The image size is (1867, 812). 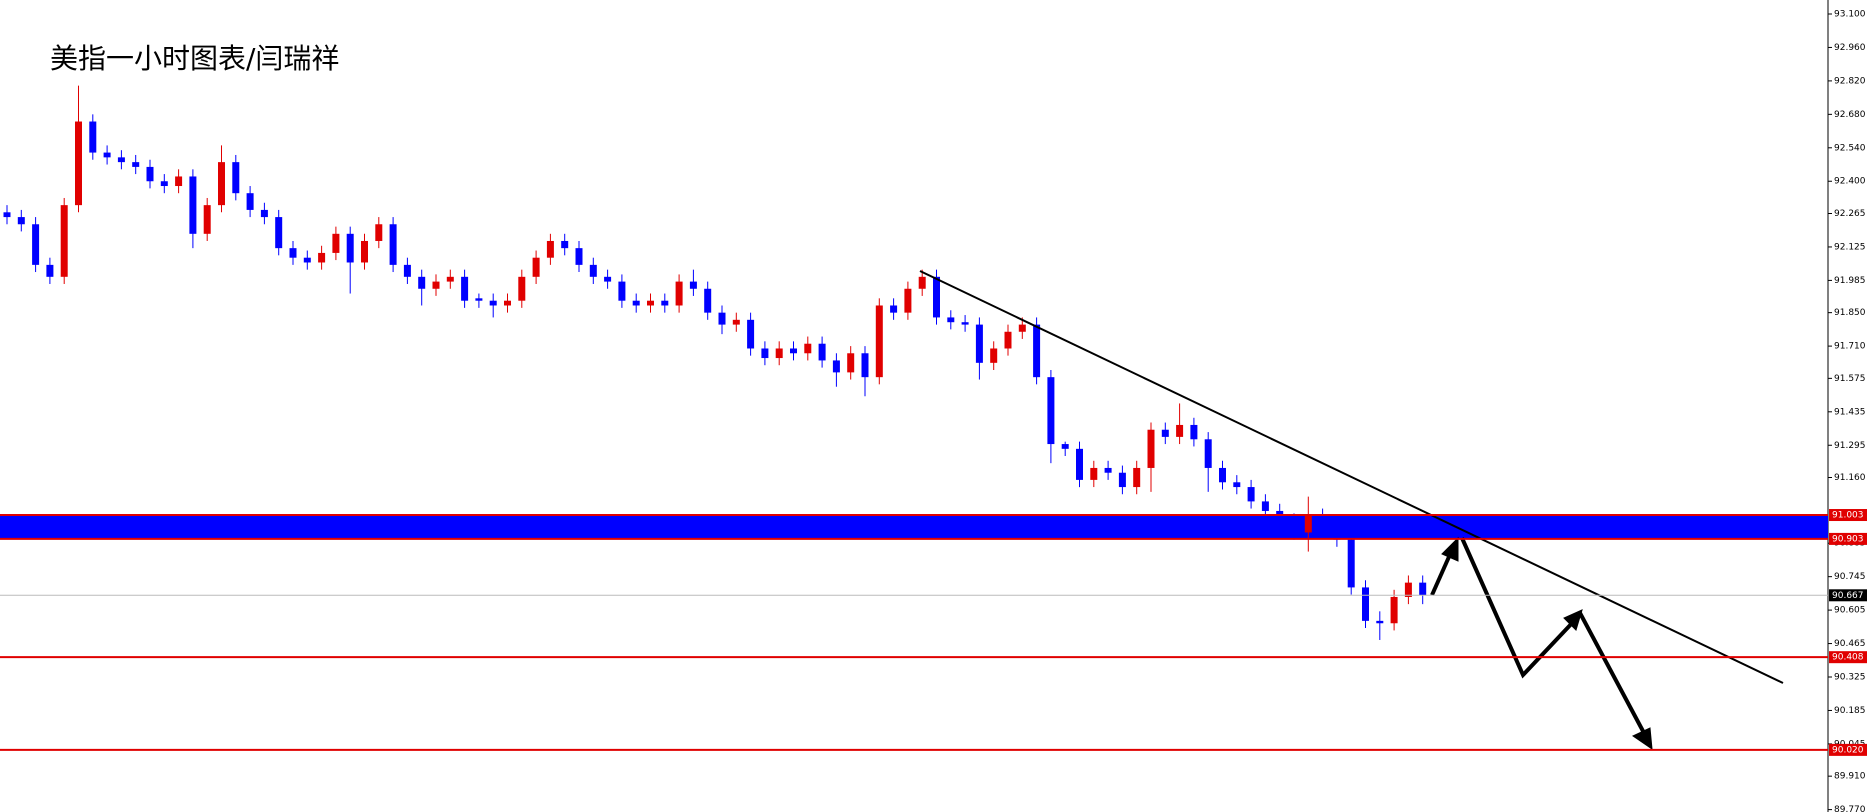 What do you see at coordinates (1850, 678) in the screenshot?
I see `y-tick-label: 90.325` at bounding box center [1850, 678].